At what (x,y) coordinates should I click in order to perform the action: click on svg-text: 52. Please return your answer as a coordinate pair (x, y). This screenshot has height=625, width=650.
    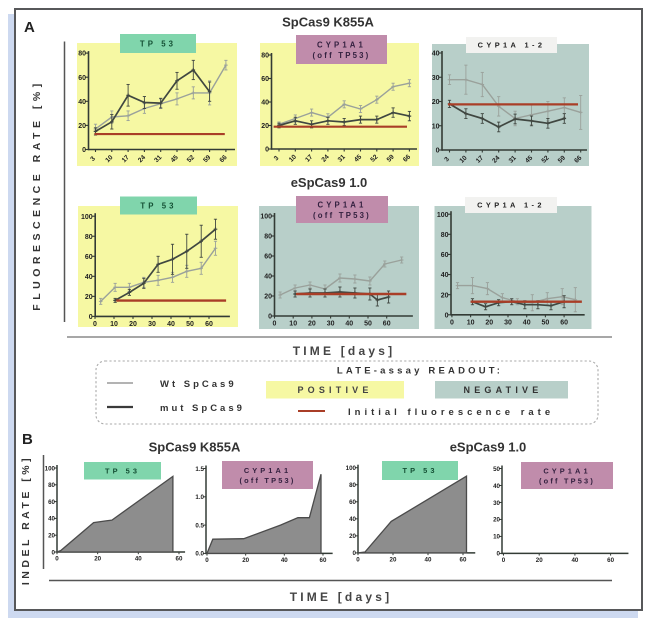
    Looking at the image, I should click on (374, 158).